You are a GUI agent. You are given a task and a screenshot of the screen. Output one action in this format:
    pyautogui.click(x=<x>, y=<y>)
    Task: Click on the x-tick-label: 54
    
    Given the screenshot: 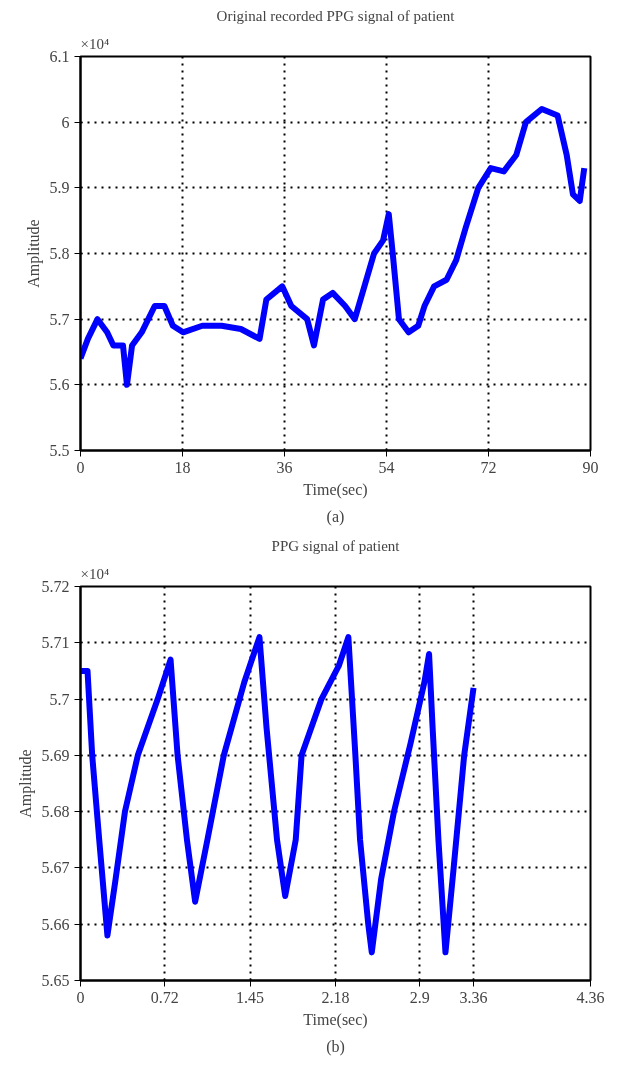 What is the action you would take?
    pyautogui.click(x=386, y=467)
    